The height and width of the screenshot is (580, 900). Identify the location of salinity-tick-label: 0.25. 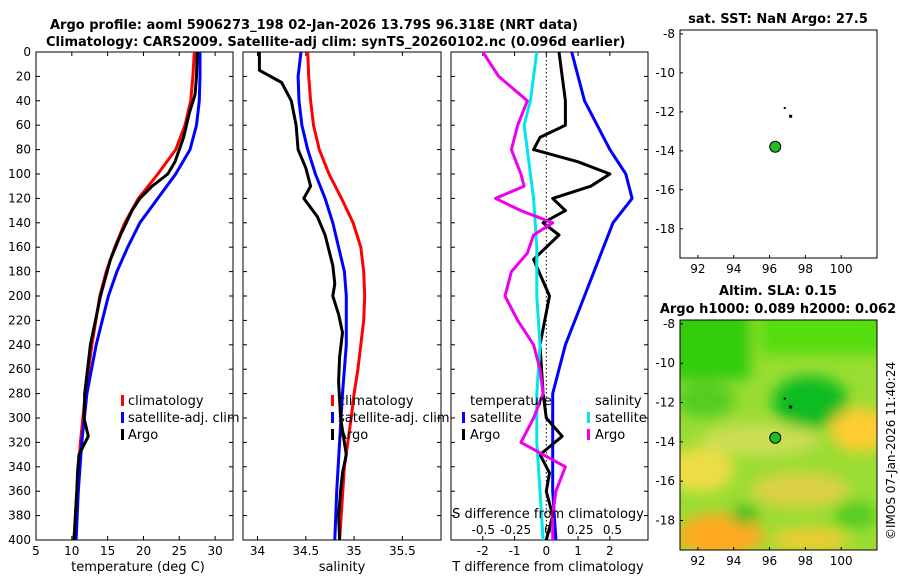
(580, 530).